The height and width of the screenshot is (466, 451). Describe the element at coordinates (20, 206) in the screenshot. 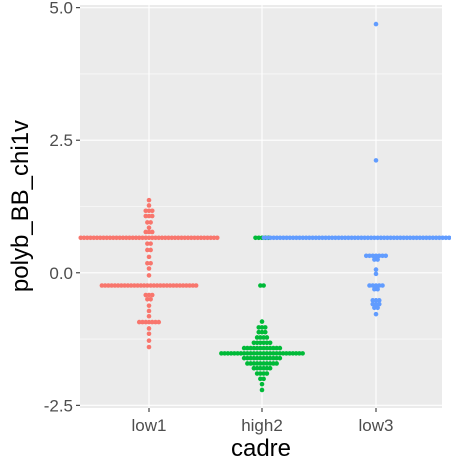

I see `y-axis-title: polyb_BB_chi1v` at that location.